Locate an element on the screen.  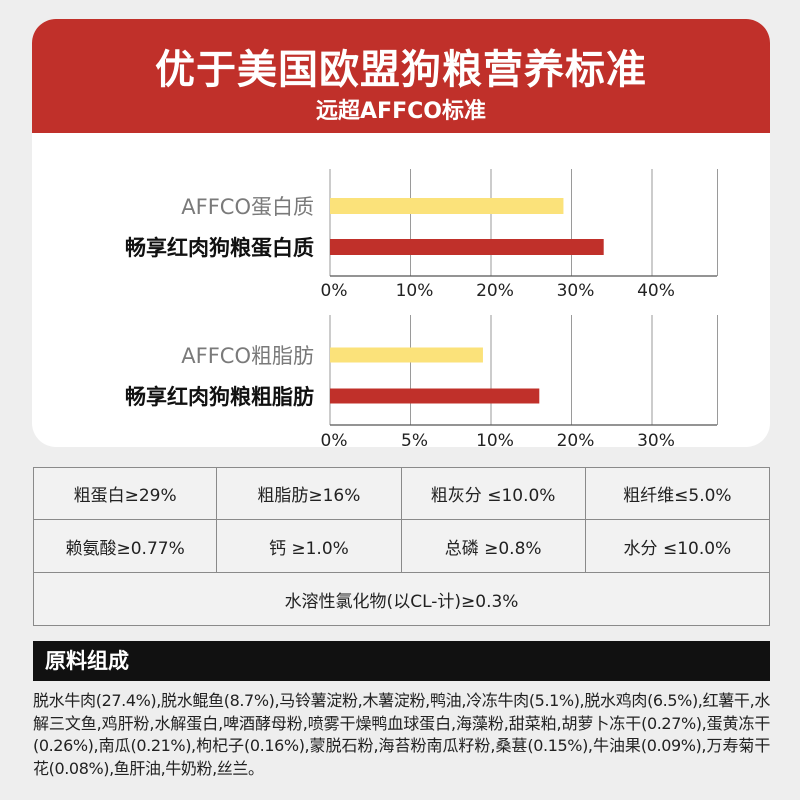
category-label: 畅享红肉狗粮蛋白质 is located at coordinates (219, 248).